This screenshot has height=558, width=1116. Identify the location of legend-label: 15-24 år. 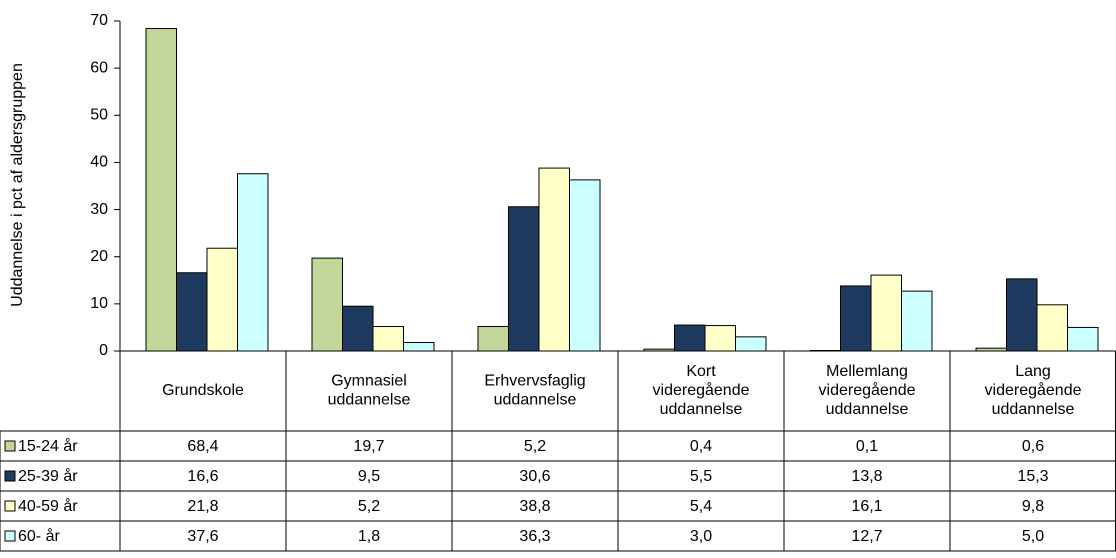
(48, 446).